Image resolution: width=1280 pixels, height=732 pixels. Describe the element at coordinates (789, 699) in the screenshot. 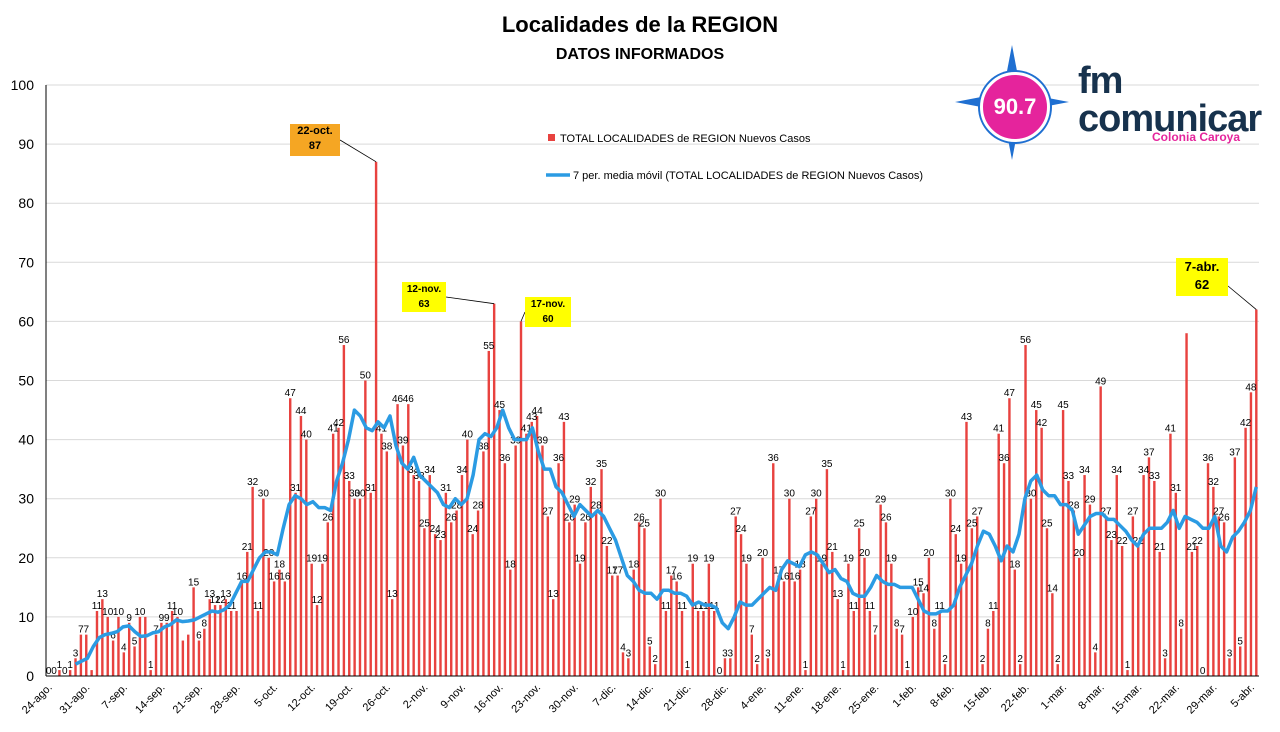

I see `x-tick-label: 11-ene.` at that location.